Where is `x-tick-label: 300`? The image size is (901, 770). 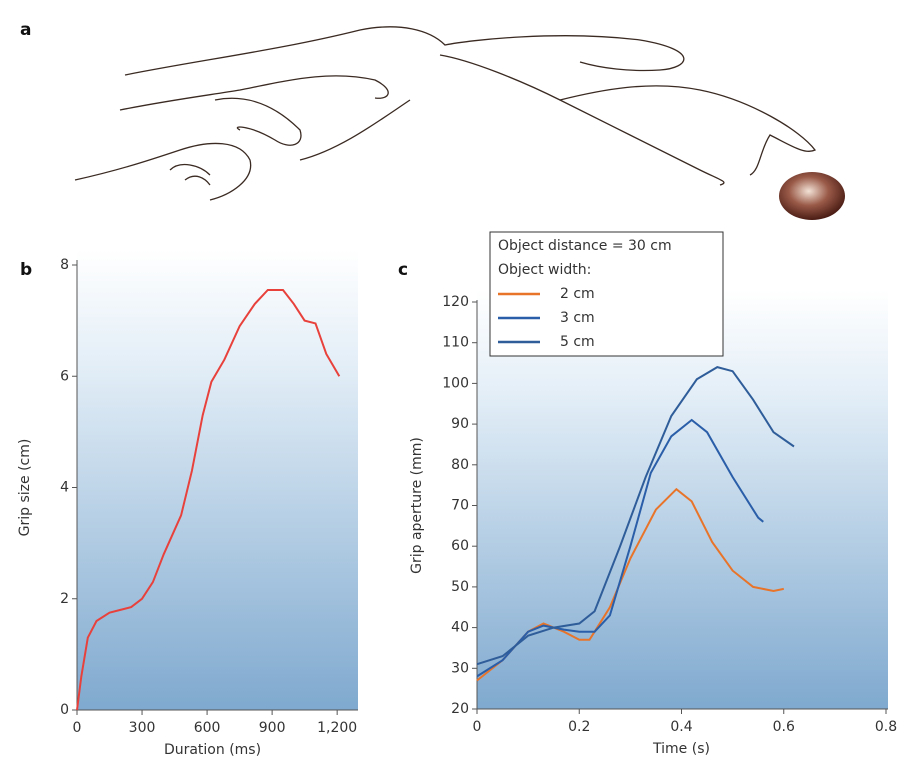 x-tick-label: 300 is located at coordinates (142, 728).